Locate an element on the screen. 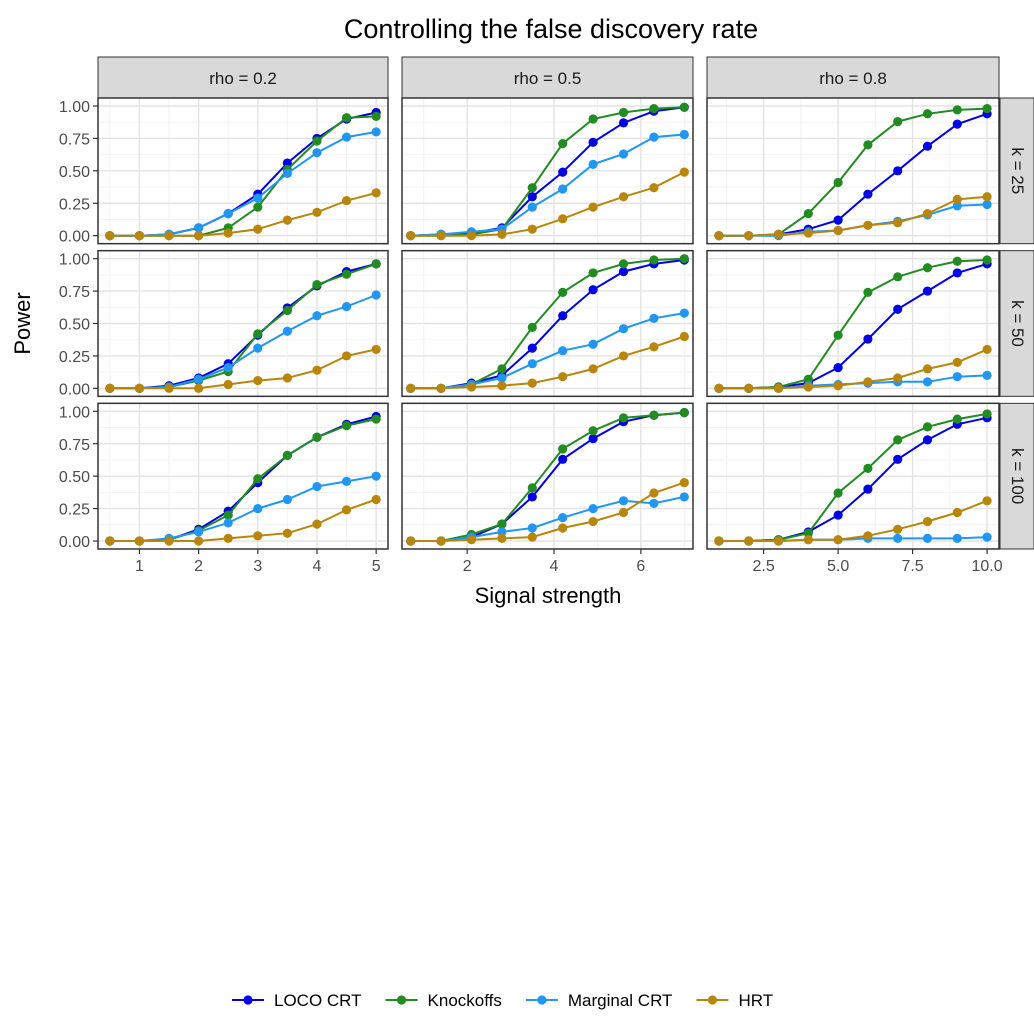  x-axis-title: Signal strength is located at coordinates (548, 595).